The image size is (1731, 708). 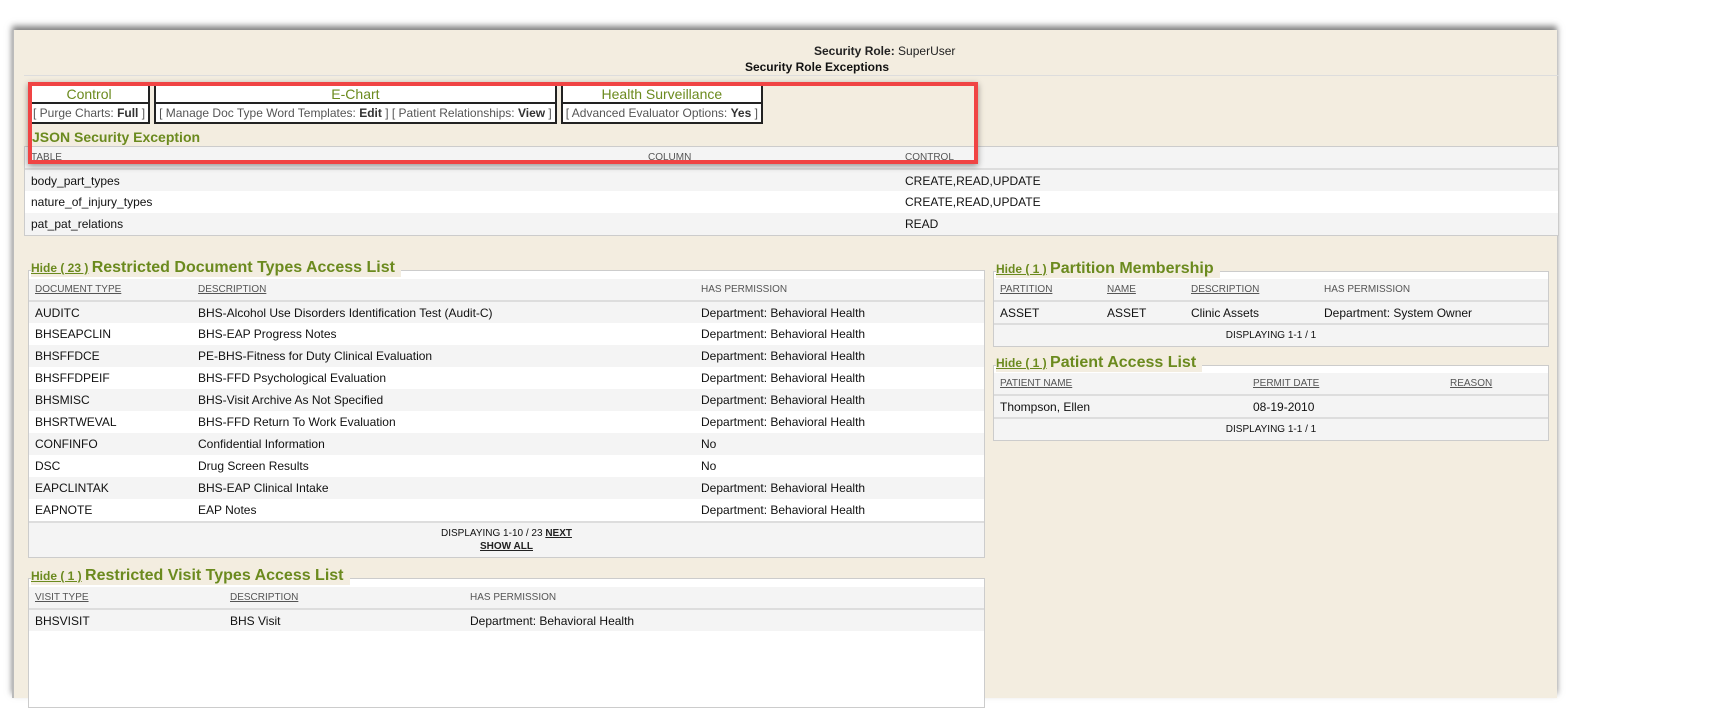 I want to click on cell: BHS-Visit Archive As Not Specified, so click(x=443, y=400).